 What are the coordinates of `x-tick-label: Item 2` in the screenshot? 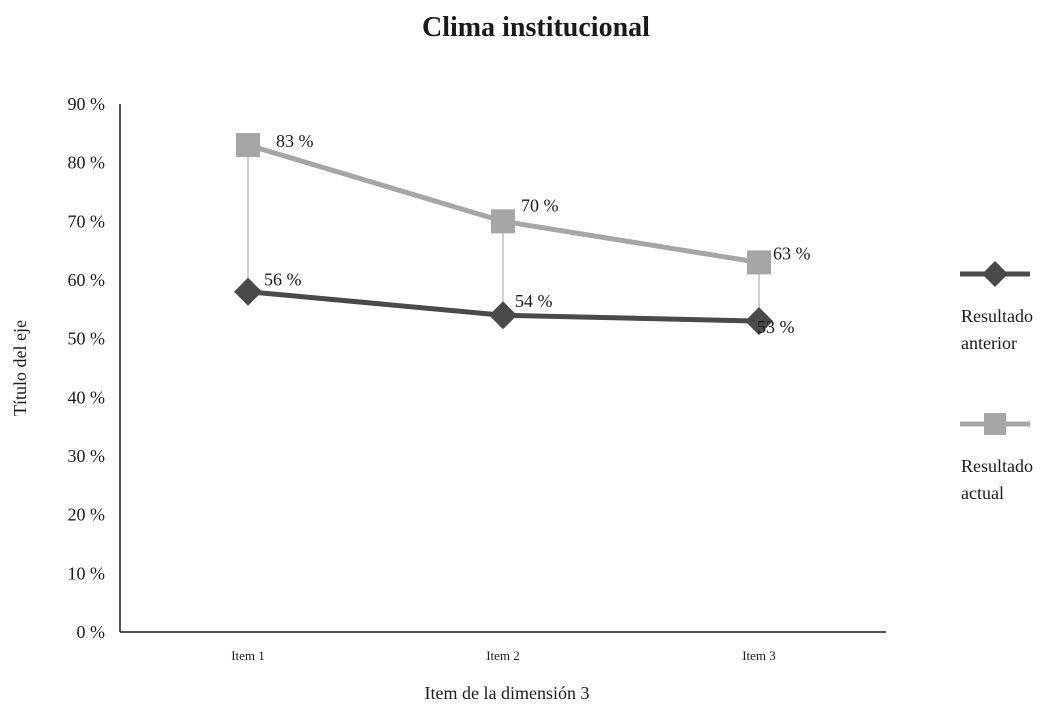 It's located at (503, 655).